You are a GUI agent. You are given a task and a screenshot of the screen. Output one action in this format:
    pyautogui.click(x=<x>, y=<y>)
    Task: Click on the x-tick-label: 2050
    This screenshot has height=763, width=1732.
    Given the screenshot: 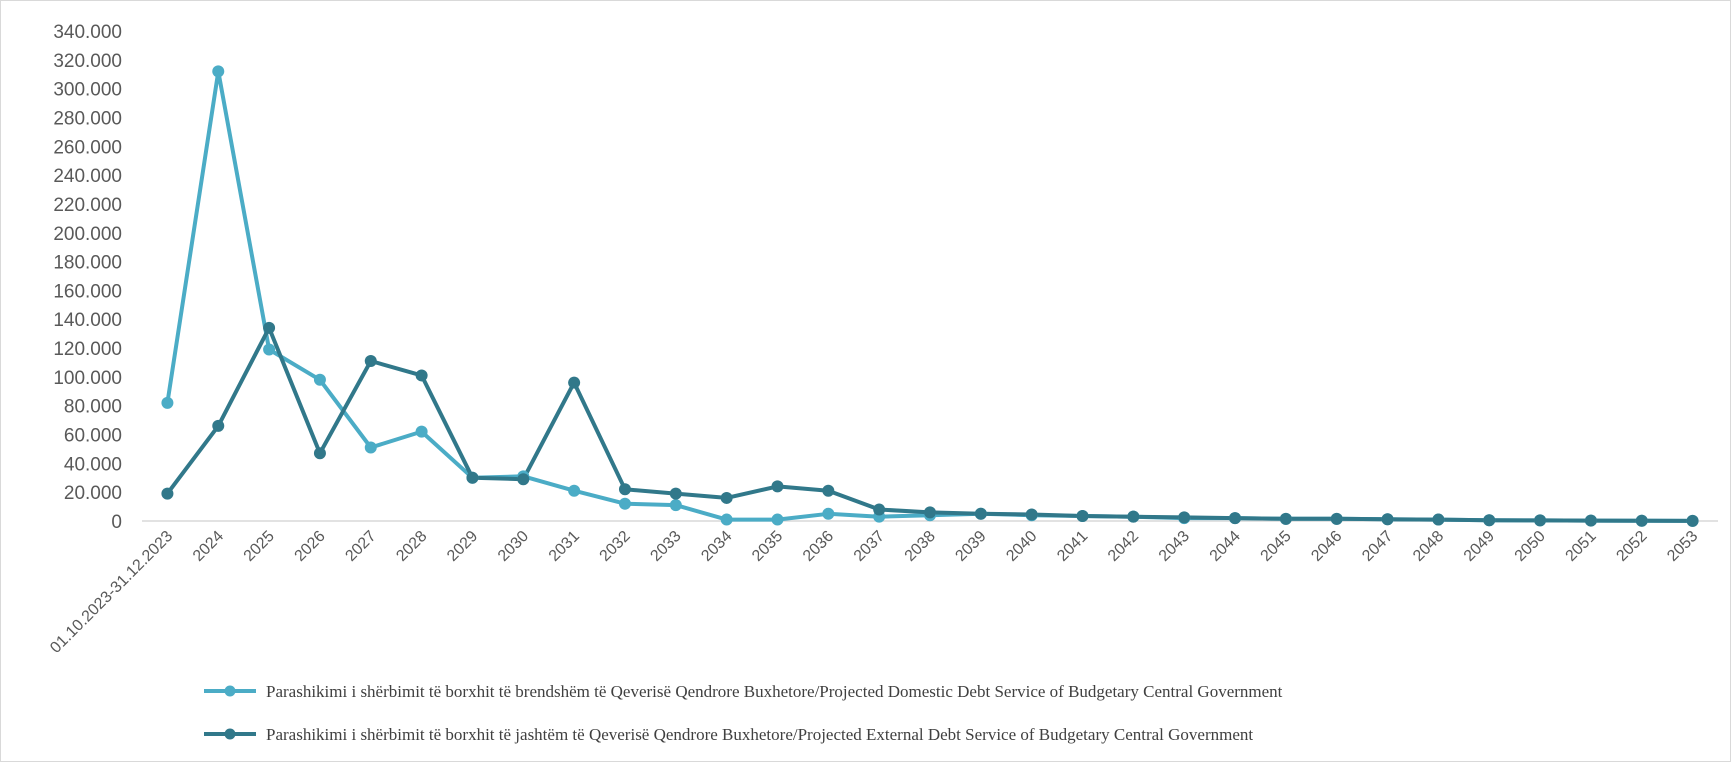 What is the action you would take?
    pyautogui.click(x=1530, y=546)
    